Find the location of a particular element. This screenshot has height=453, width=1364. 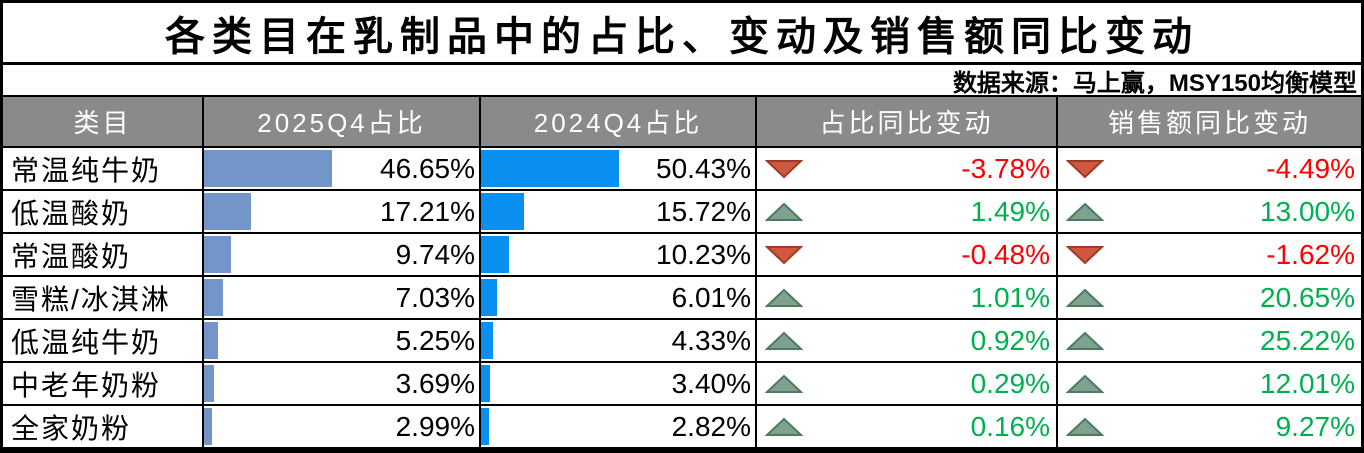

share-2025-value: 46.65% is located at coordinates (427, 168).